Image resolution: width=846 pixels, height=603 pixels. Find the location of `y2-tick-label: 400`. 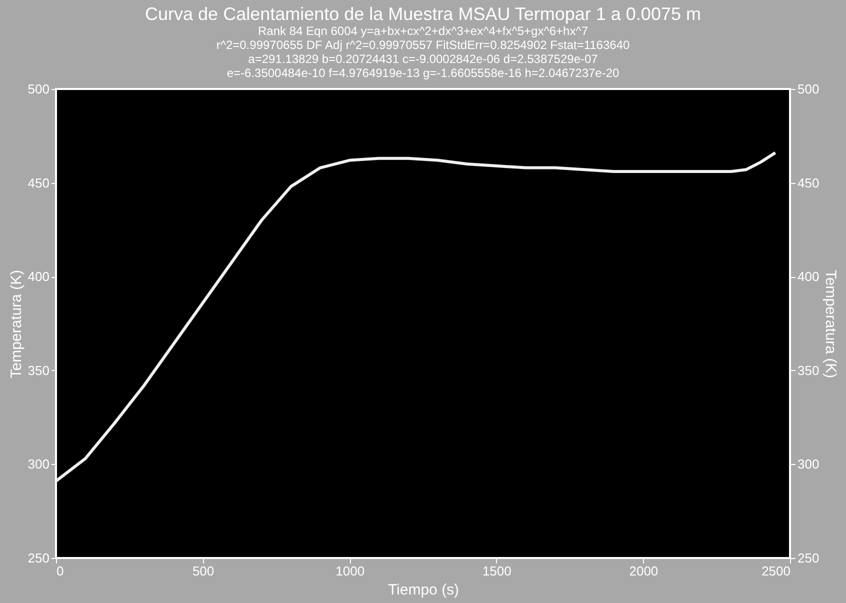

y2-tick-label: 400 is located at coordinates (809, 276).